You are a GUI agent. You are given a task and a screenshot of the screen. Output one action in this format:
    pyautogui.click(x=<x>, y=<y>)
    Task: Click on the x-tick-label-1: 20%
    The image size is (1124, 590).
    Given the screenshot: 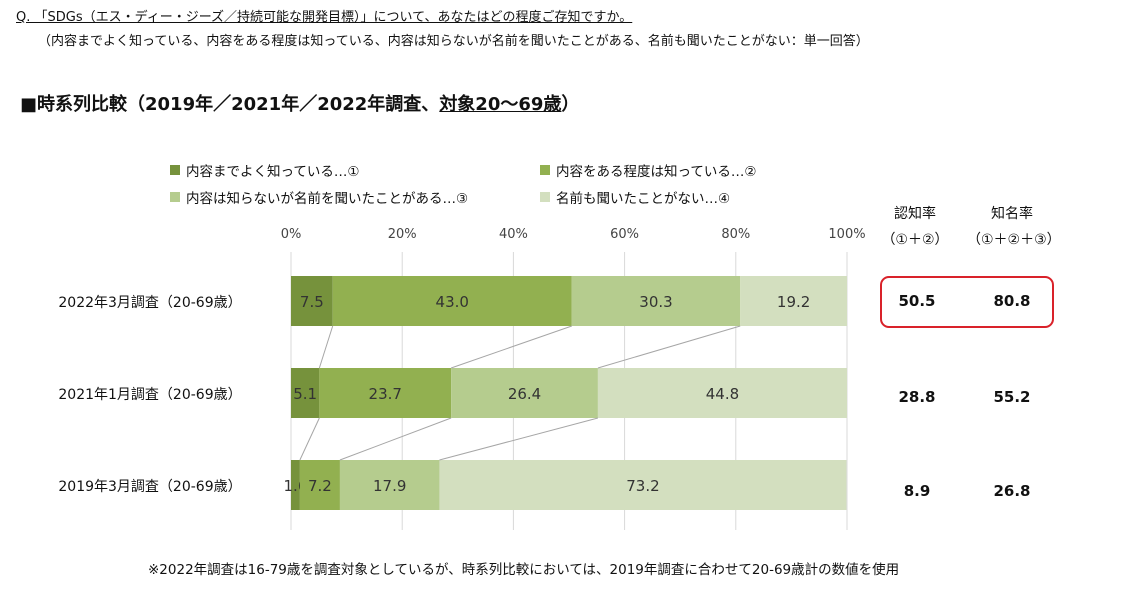 What is the action you would take?
    pyautogui.click(x=402, y=234)
    